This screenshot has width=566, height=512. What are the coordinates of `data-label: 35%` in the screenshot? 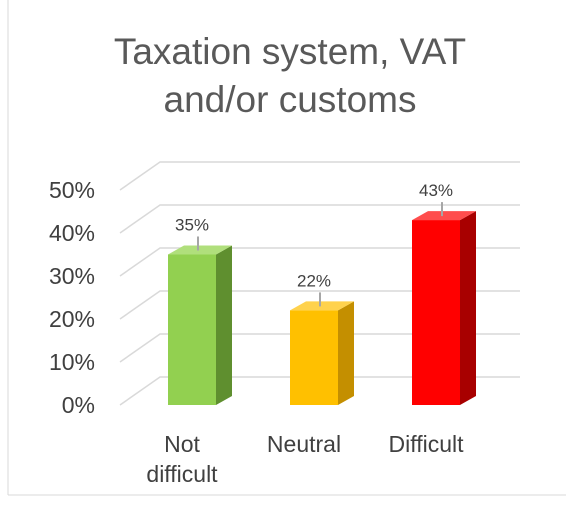 It's located at (192, 225).